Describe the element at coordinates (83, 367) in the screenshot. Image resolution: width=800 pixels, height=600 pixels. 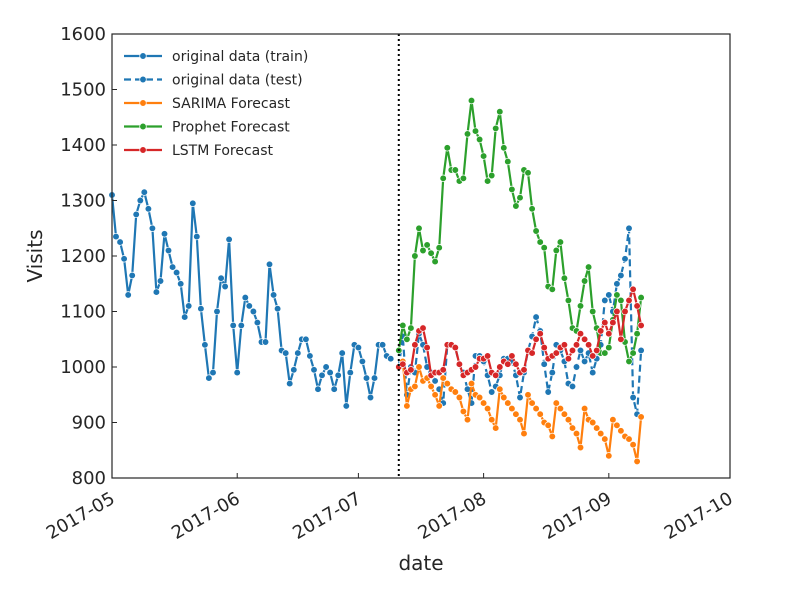
I see `y-tick-label: 1000` at that location.